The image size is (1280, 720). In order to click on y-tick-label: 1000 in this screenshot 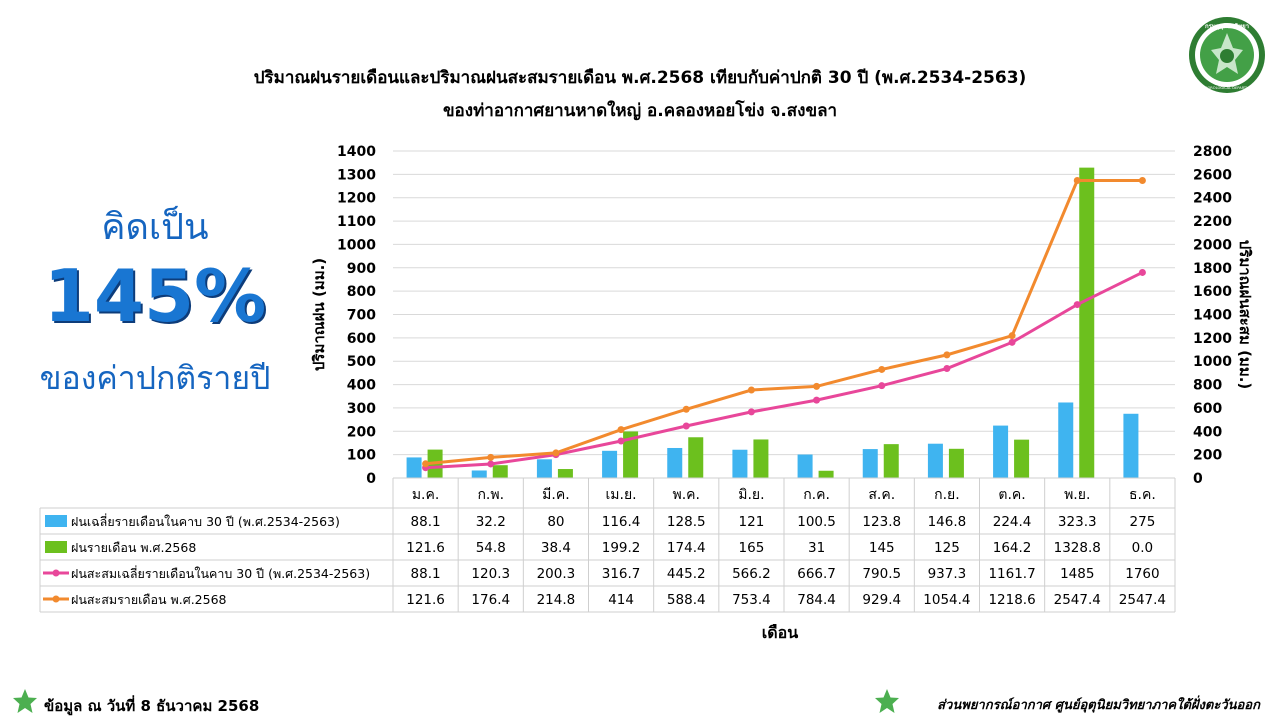, I will do `click(356, 245)`.